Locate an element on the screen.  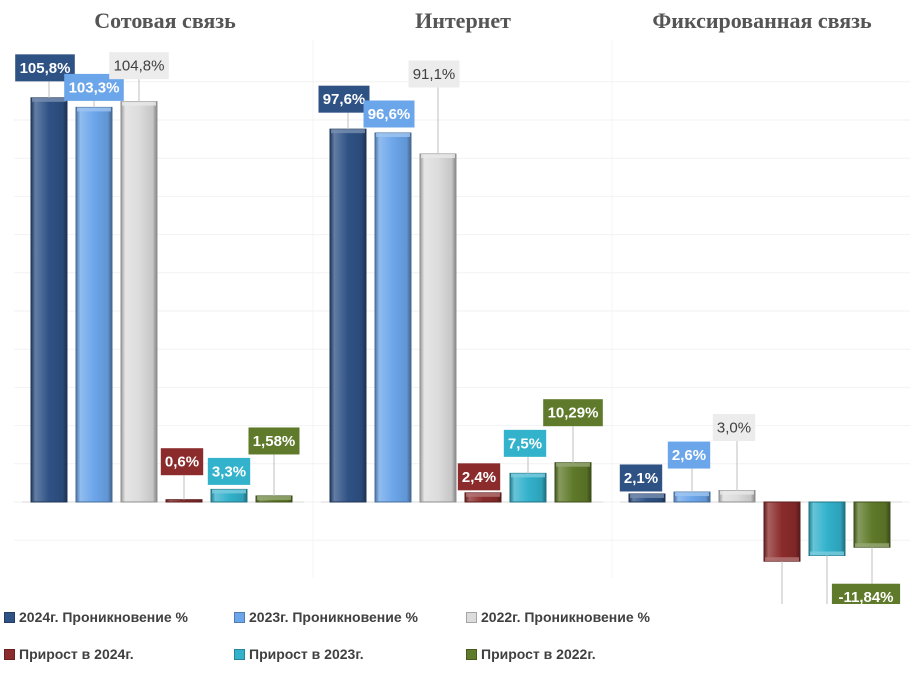
data-label: 105,8% is located at coordinates (45, 68).